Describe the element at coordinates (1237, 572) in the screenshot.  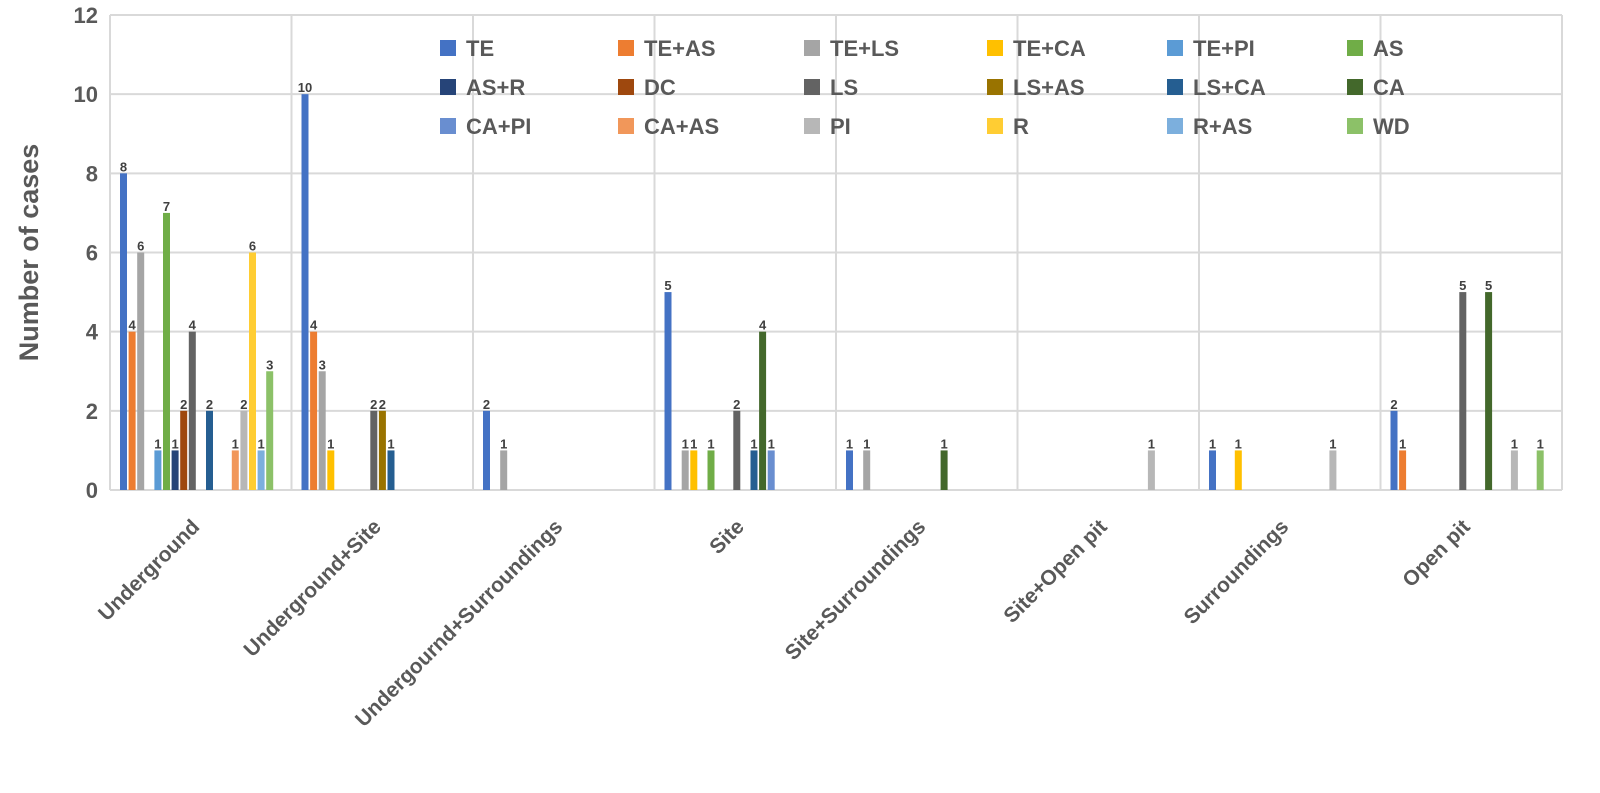
I see `x-category-label: Surroundings` at that location.